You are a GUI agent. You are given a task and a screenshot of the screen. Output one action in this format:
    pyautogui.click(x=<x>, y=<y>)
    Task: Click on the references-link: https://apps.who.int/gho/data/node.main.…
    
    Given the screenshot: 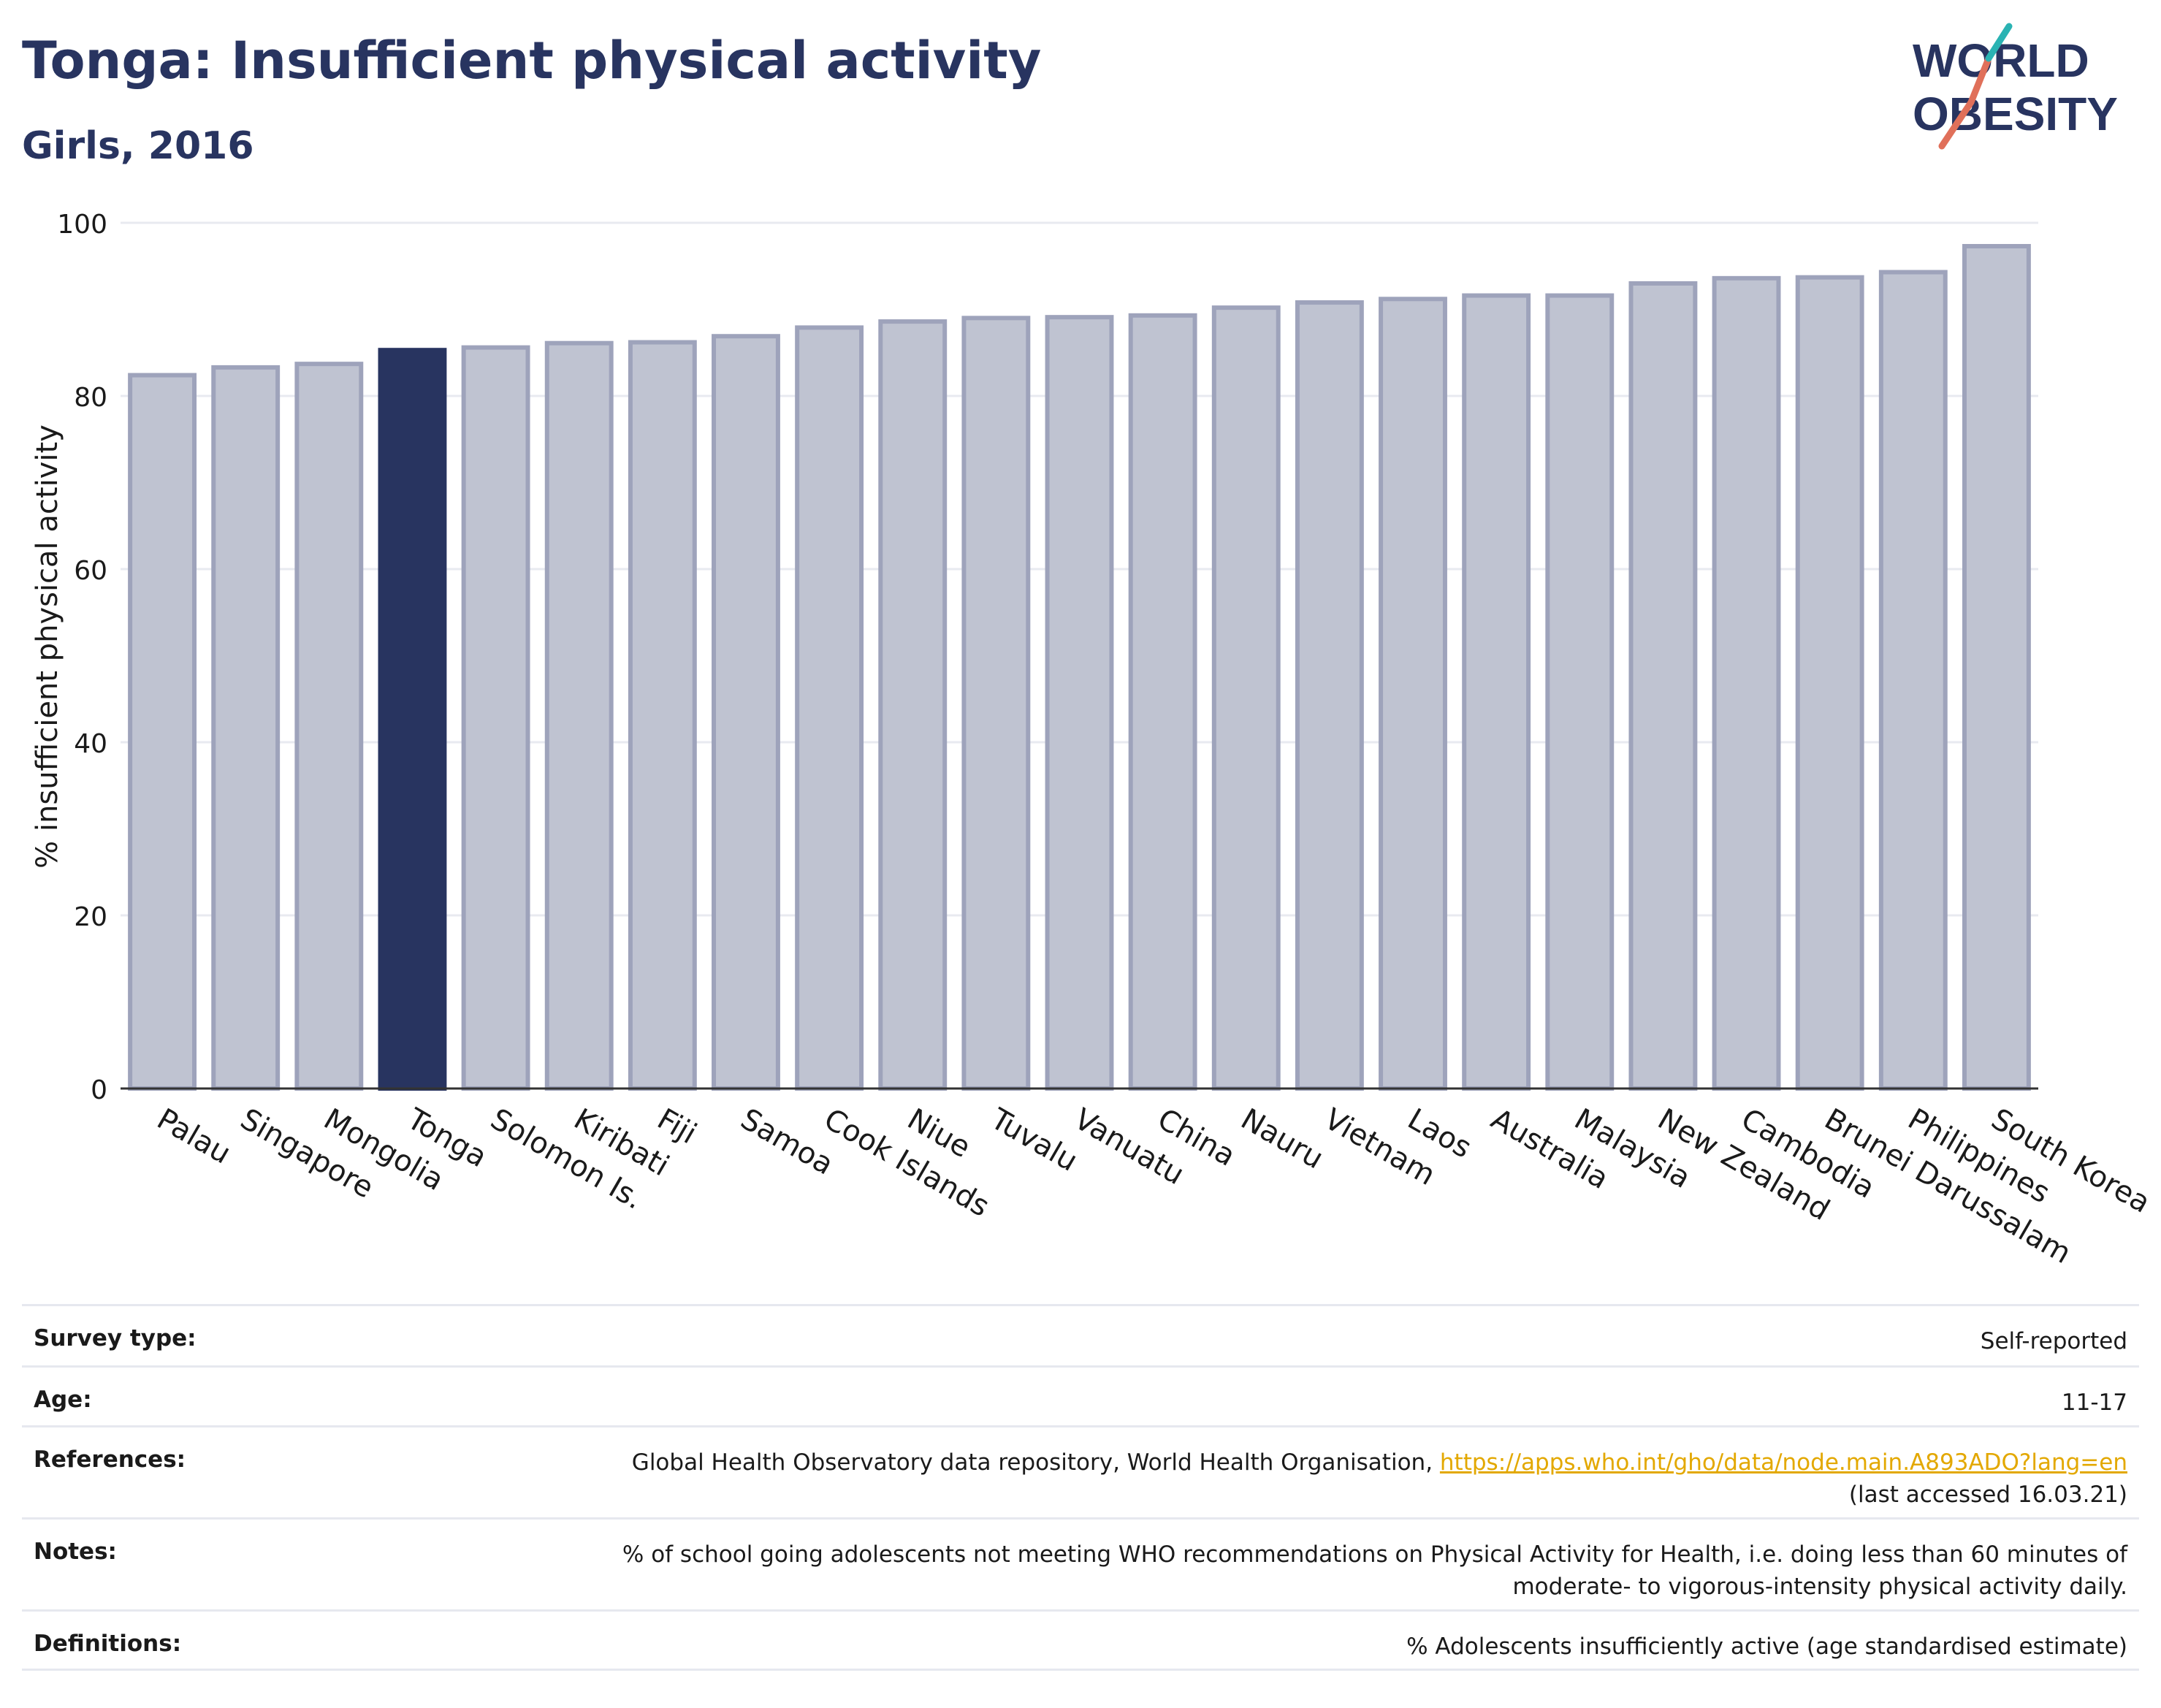 What is the action you would take?
    pyautogui.click(x=1783, y=1462)
    